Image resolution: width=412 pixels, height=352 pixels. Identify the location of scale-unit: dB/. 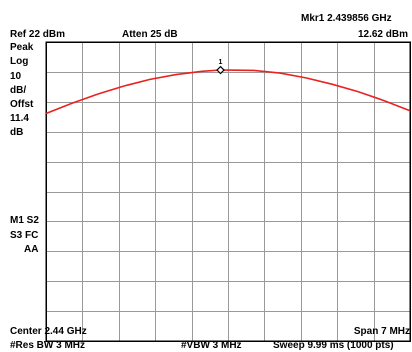
(18, 90).